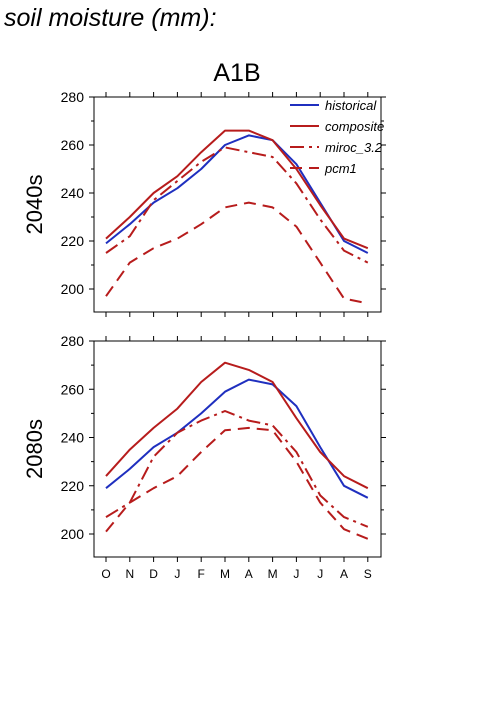  Describe the element at coordinates (340, 168) in the screenshot. I see `legend-label: pcm1` at that location.